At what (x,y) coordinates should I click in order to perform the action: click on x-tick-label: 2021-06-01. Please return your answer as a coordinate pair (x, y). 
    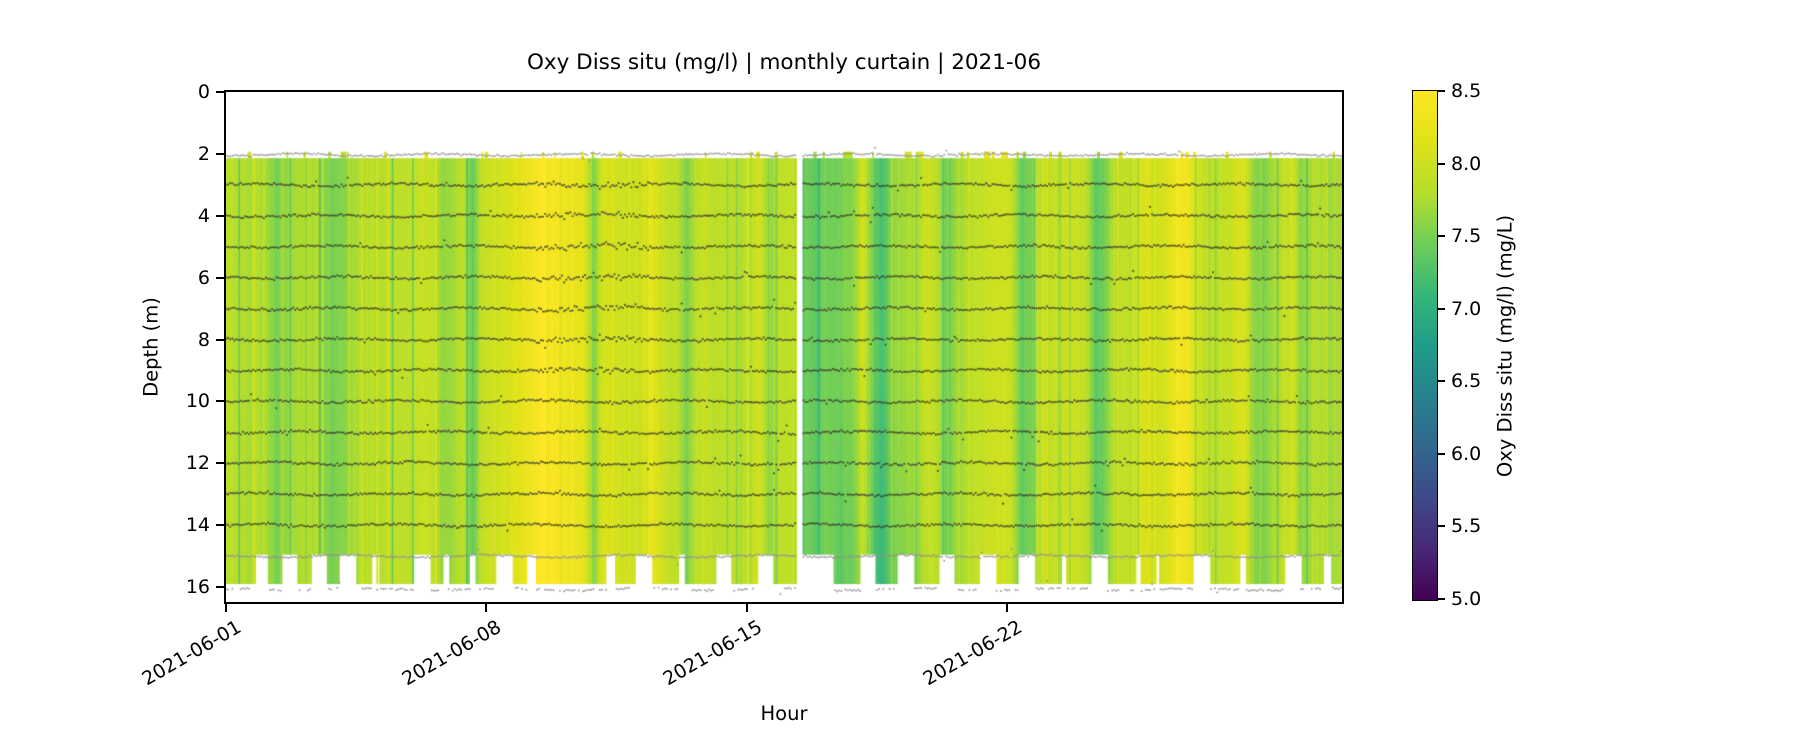
    Looking at the image, I should click on (191, 653).